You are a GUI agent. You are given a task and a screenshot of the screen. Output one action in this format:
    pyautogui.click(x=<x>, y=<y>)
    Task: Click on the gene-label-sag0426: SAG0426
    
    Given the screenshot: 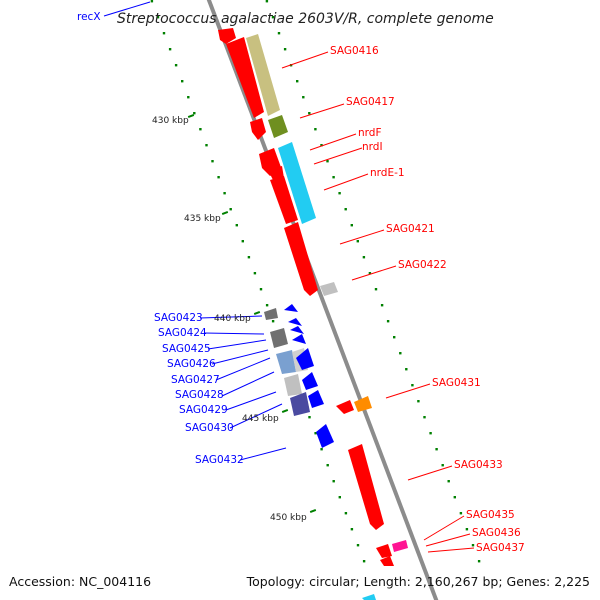 What is the action you would take?
    pyautogui.click(x=191, y=364)
    